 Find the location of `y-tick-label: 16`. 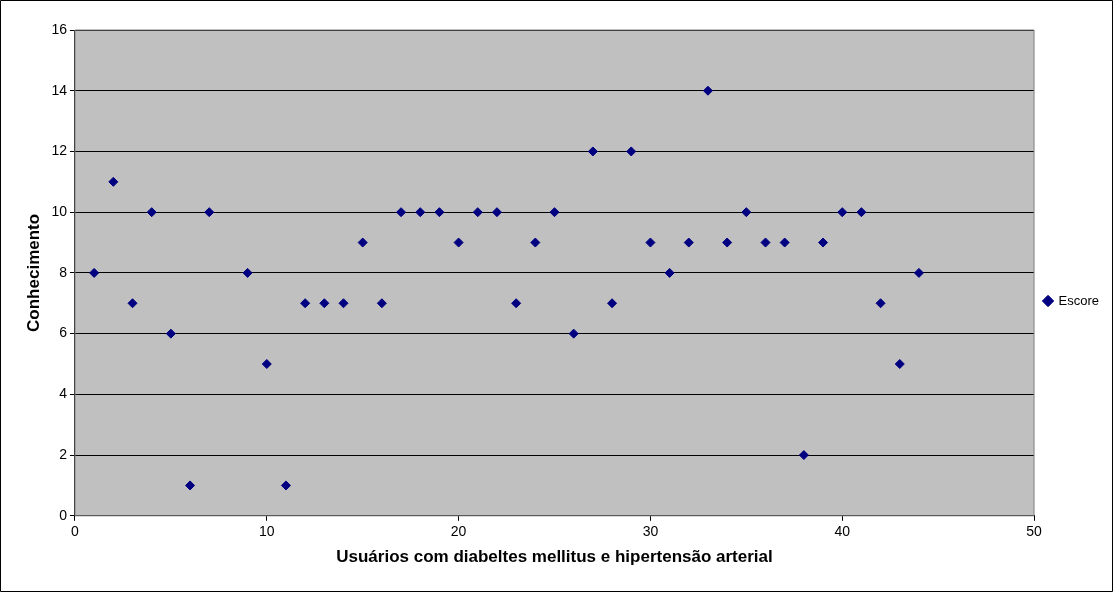

y-tick-label: 16 is located at coordinates (59, 28).